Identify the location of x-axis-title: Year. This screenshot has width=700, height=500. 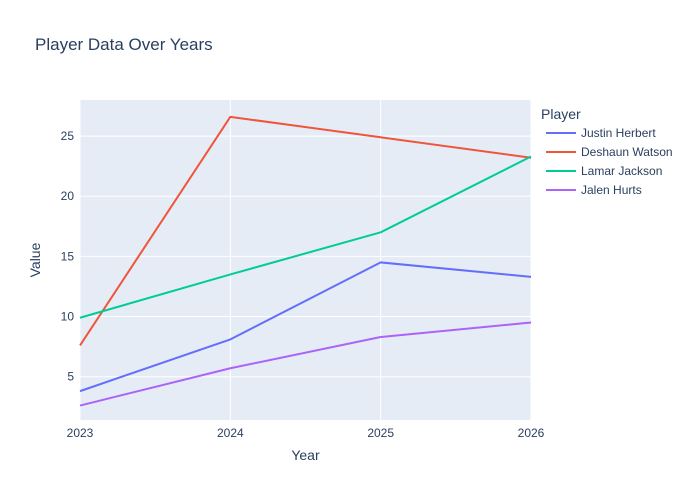
(305, 455).